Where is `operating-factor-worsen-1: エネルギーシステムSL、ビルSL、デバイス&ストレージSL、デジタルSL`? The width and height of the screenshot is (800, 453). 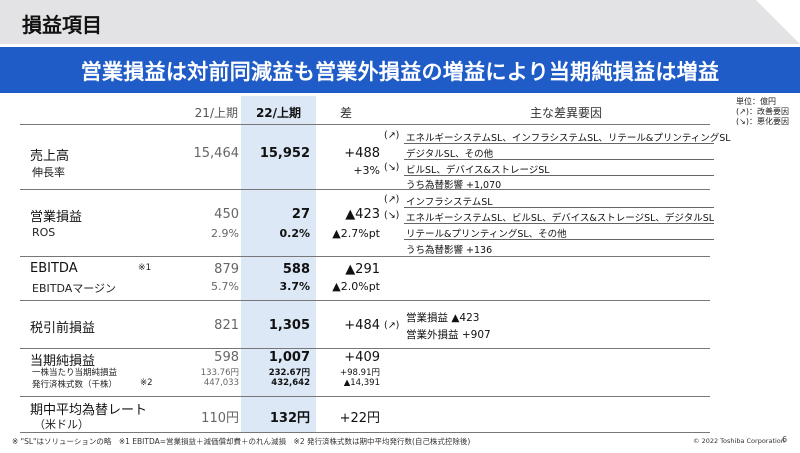 operating-factor-worsen-1: エネルギーシステムSL、ビルSL、デバイス&ストレージSL、デジタルSL is located at coordinates (560, 218).